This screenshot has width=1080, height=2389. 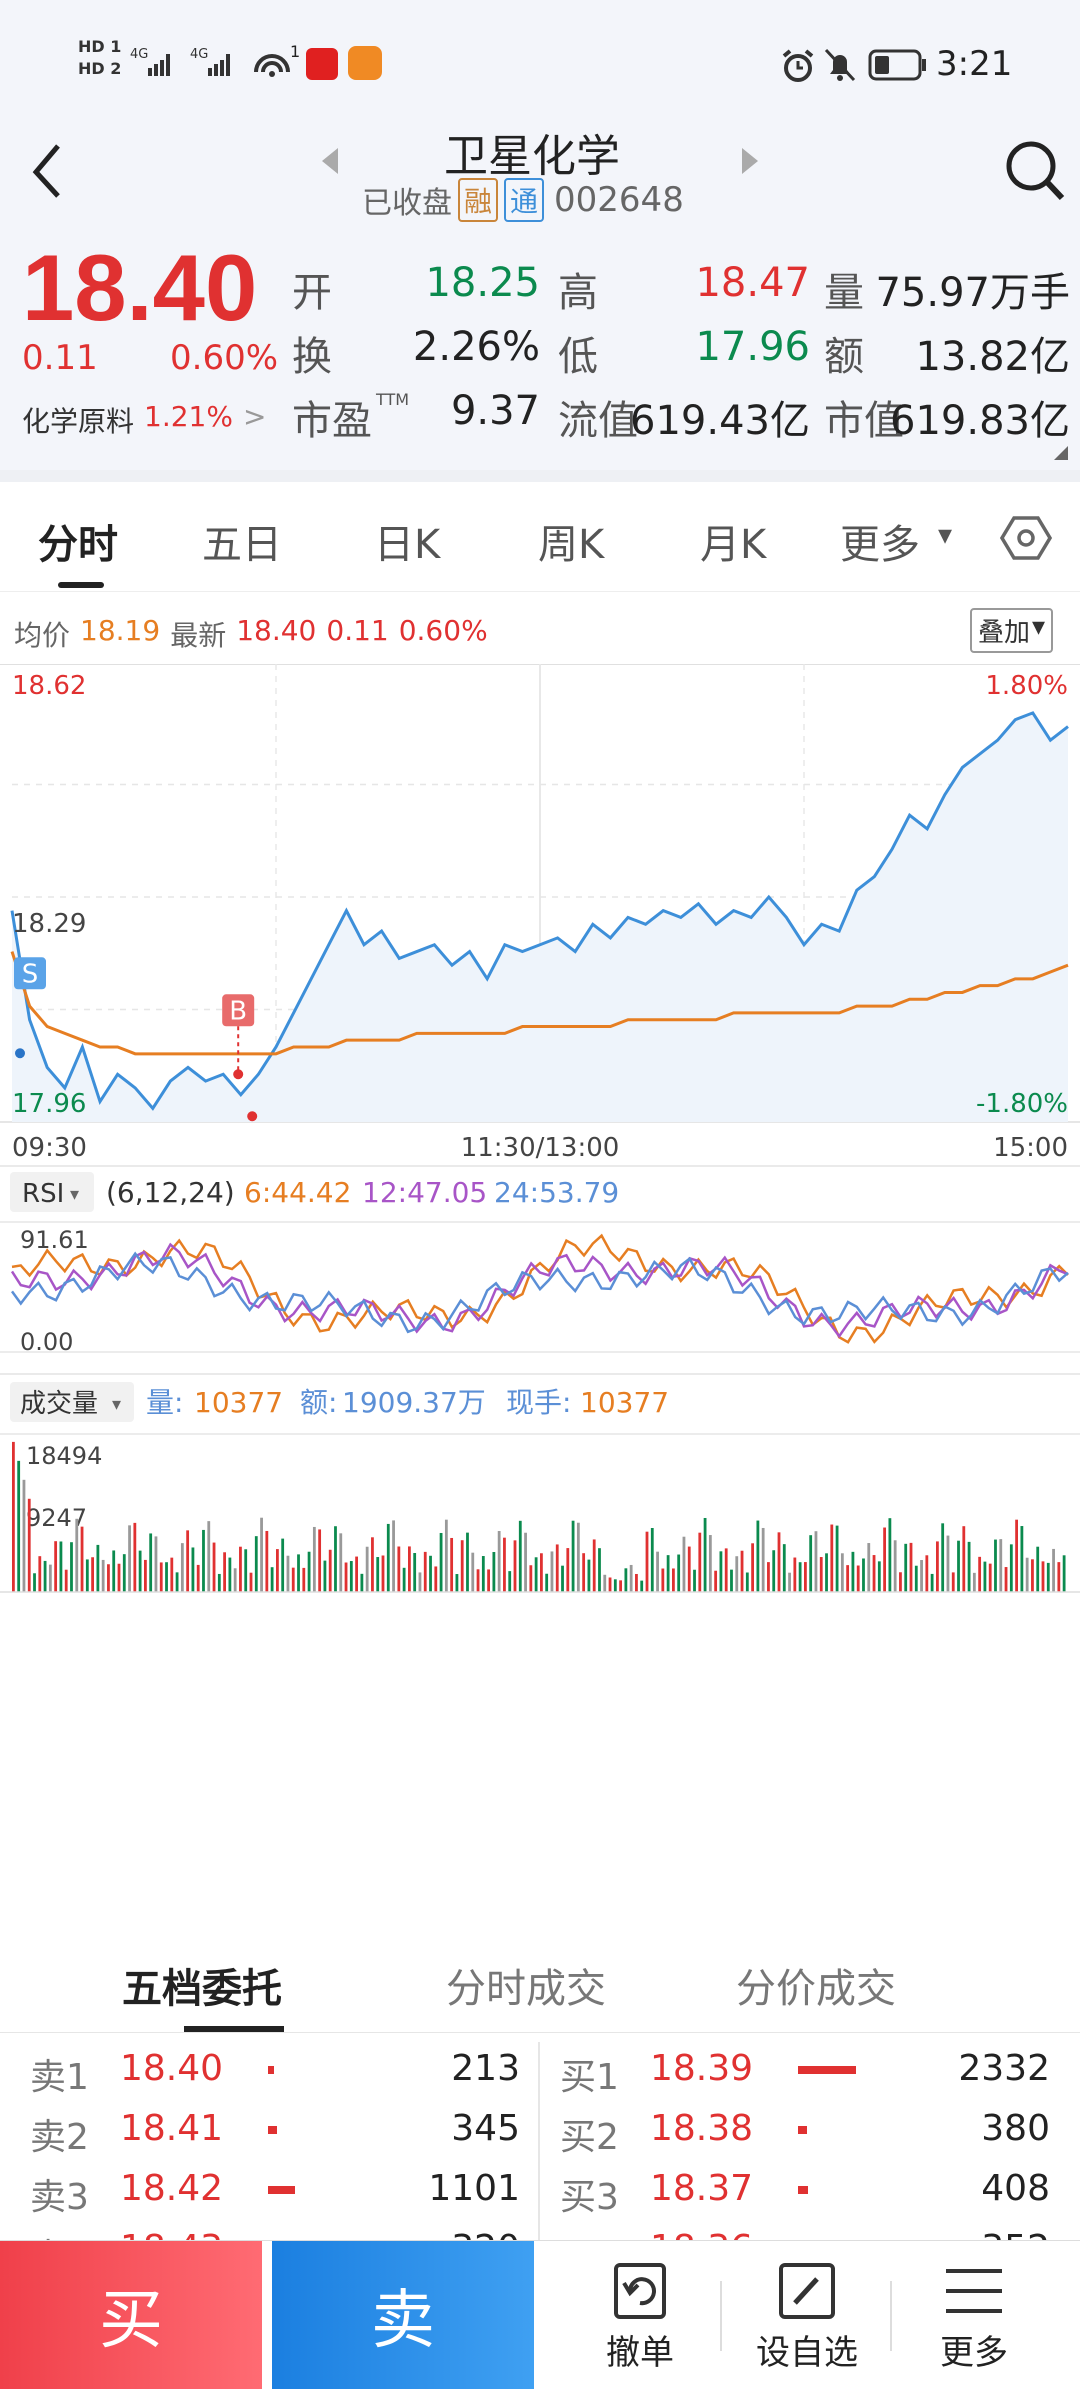 I want to click on tab-2: 日K, so click(x=407, y=545).